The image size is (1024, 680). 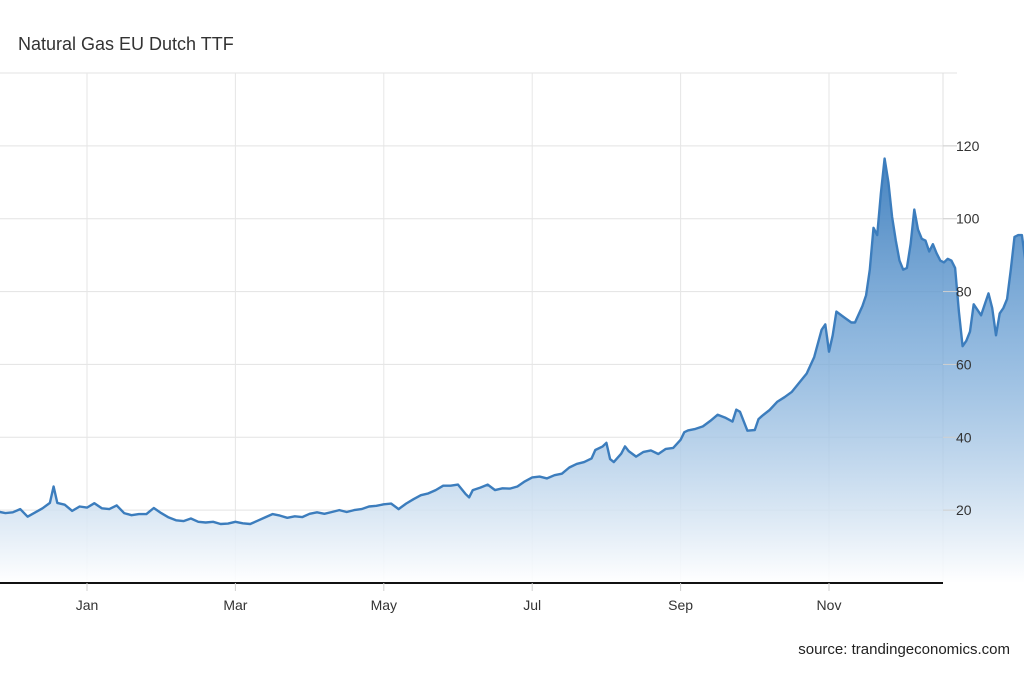 I want to click on x-tick-label-mar: Mar, so click(x=235, y=605).